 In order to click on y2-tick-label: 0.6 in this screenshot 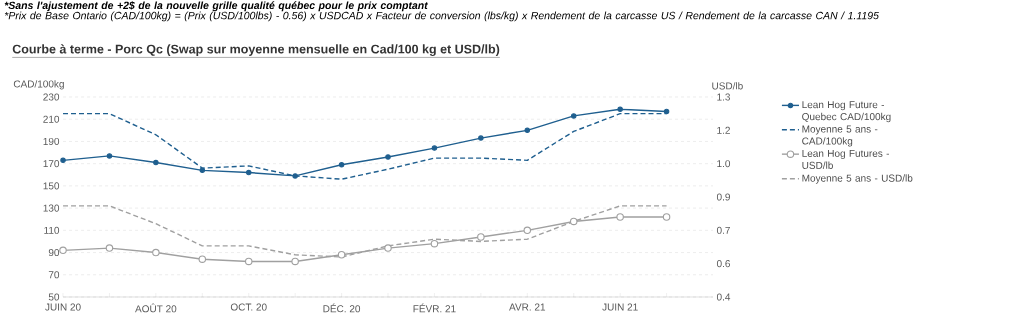, I will do `click(723, 264)`.